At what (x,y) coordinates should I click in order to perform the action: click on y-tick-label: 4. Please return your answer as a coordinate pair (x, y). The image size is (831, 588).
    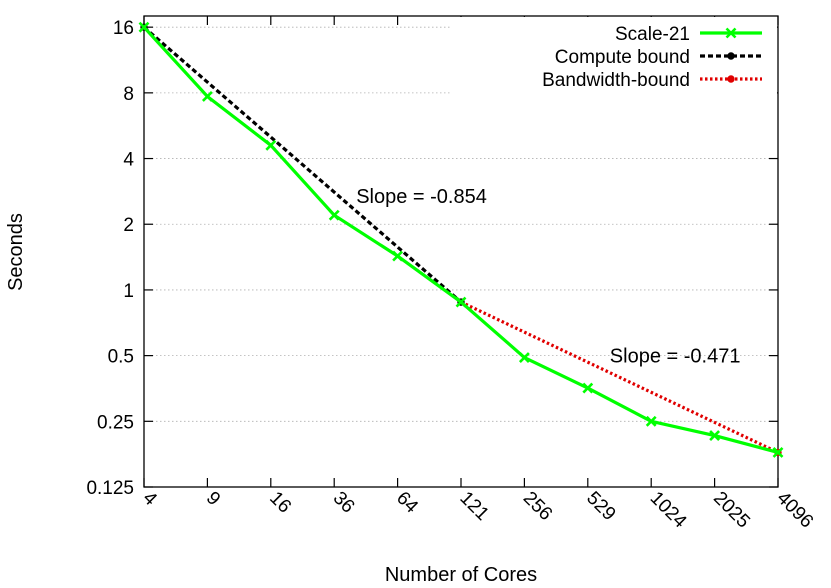
    Looking at the image, I should click on (128, 160).